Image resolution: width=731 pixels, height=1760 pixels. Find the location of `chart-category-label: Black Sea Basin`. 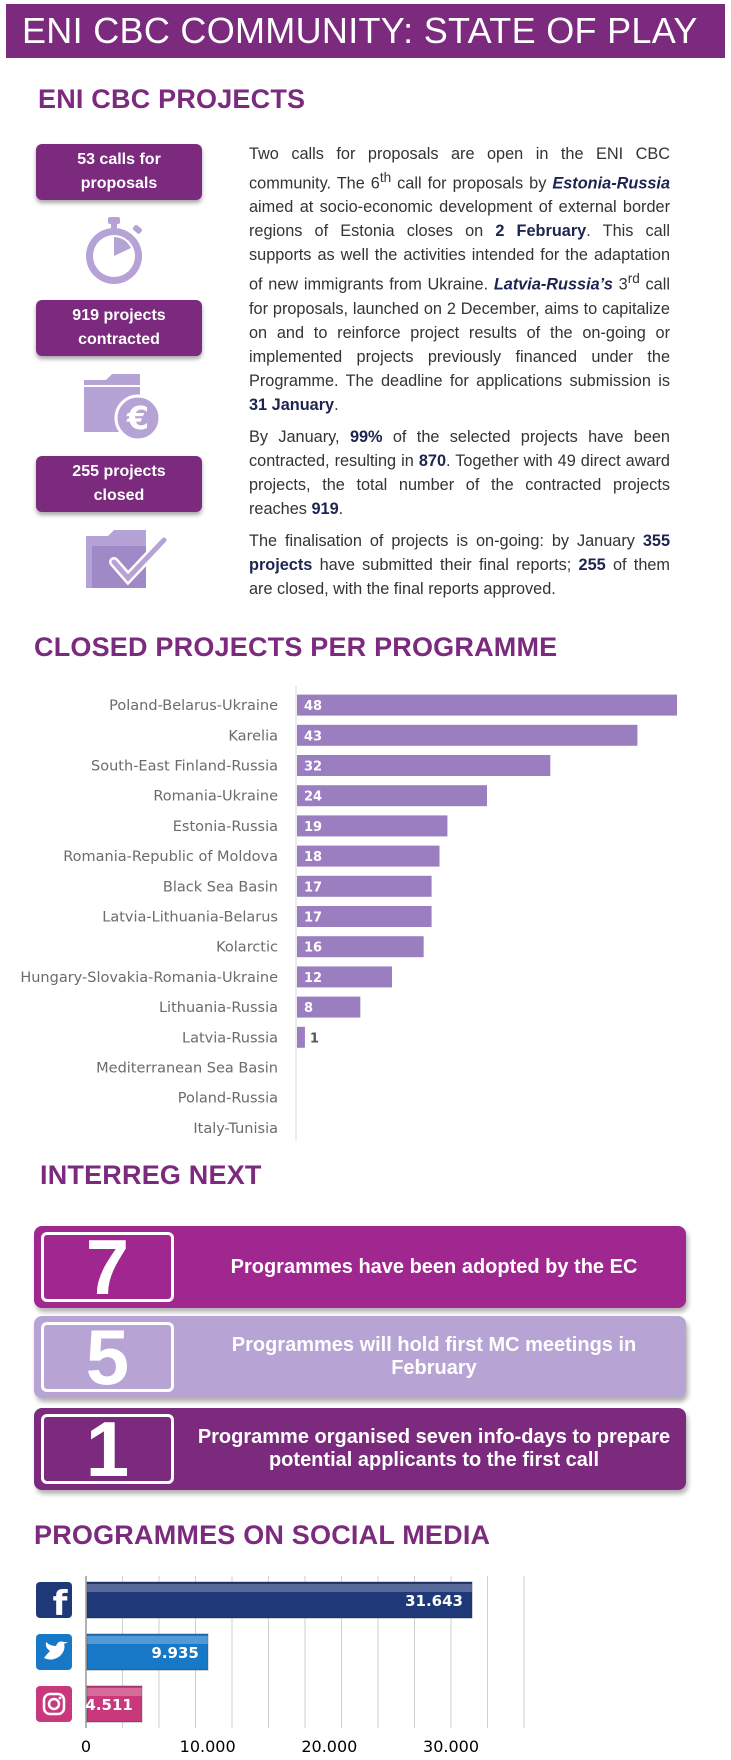

chart-category-label: Black Sea Basin is located at coordinates (220, 887).